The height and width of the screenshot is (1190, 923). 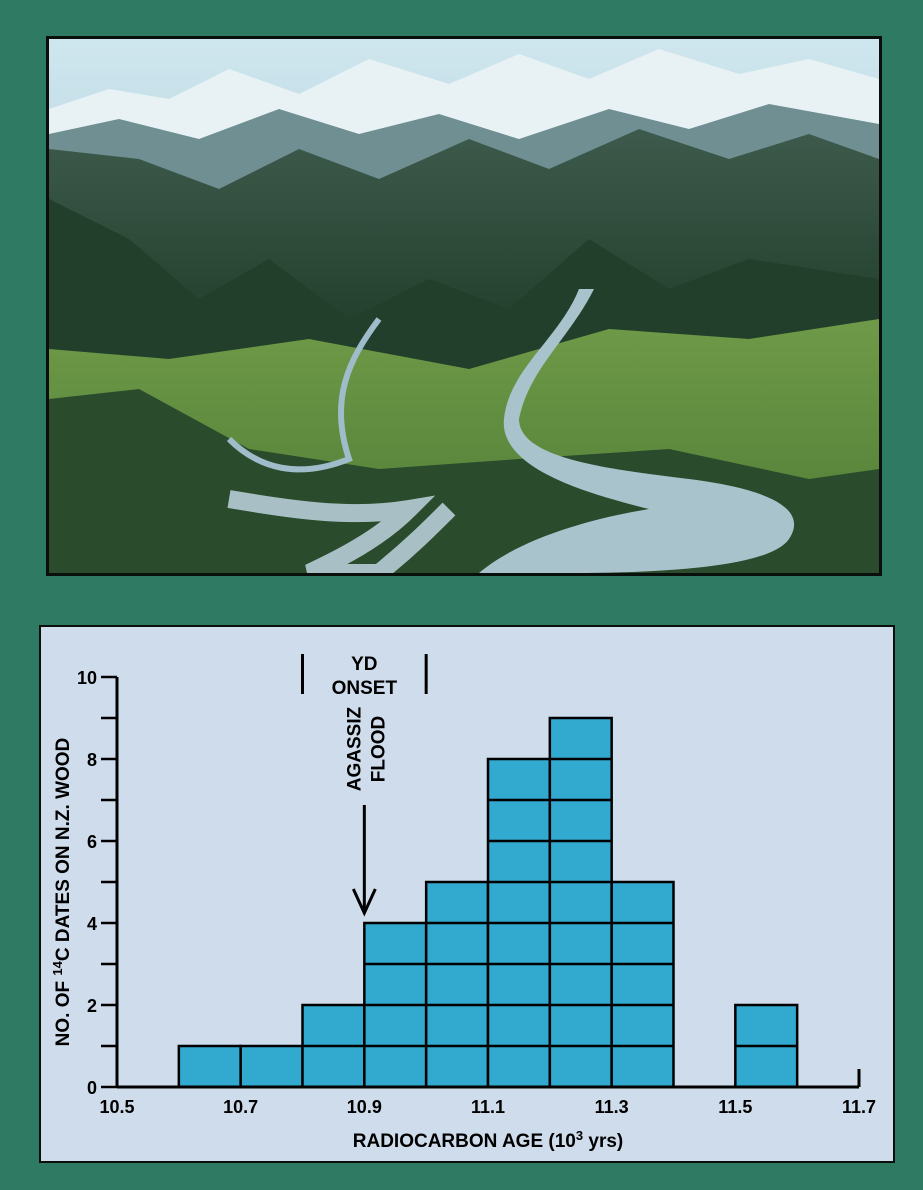 What do you see at coordinates (735, 1107) in the screenshot?
I see `x-tick-label-5: 11.5` at bounding box center [735, 1107].